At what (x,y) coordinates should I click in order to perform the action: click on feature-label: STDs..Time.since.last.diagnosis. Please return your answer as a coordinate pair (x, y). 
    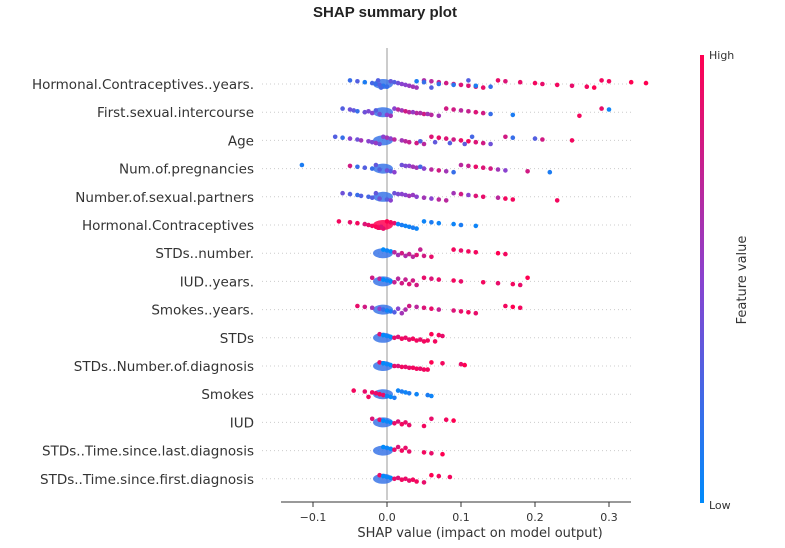
    Looking at the image, I should click on (148, 452).